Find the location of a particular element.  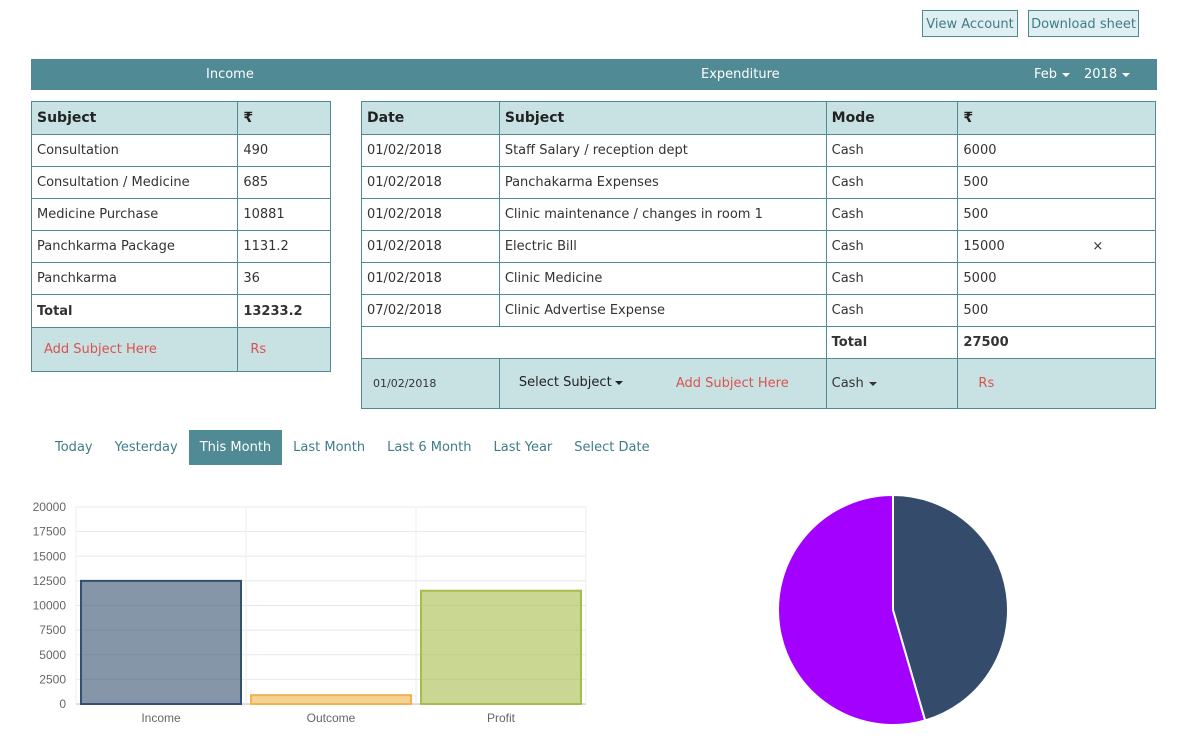

table-row: Panchkarma Package 1131.2 is located at coordinates (180, 246).